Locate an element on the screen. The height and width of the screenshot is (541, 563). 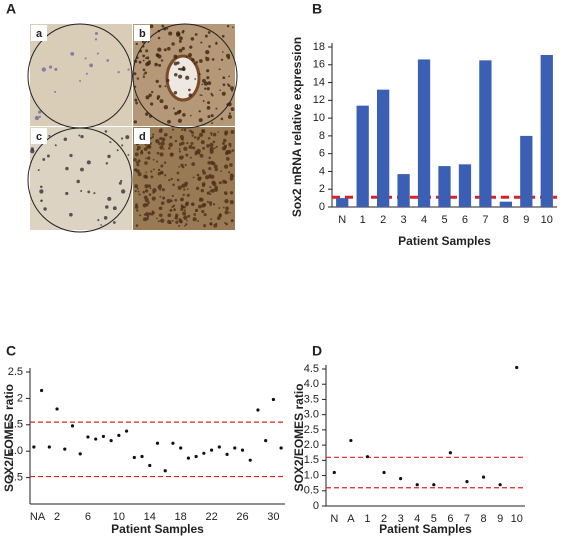
x-tick-label: 6 is located at coordinates (465, 220).